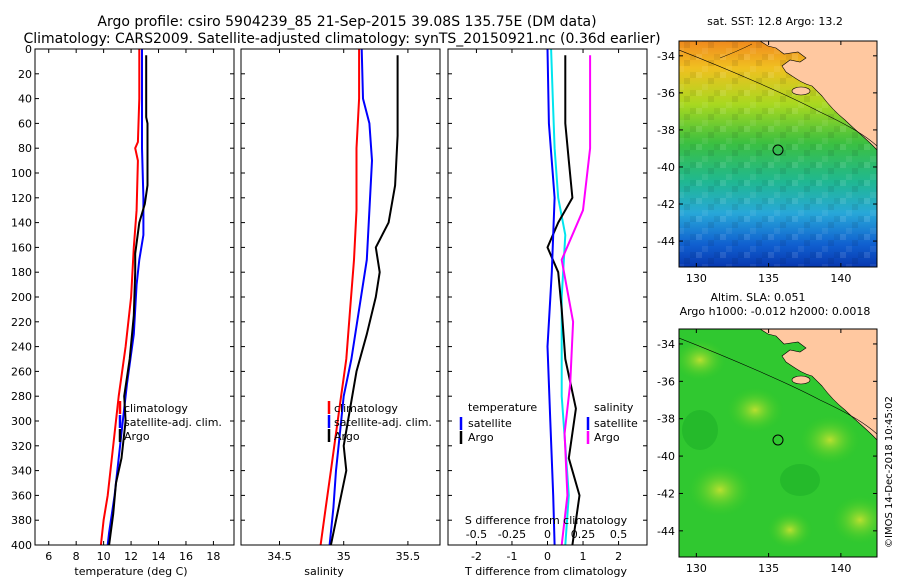  I want to click on x-tick-label: 35, so click(344, 556).